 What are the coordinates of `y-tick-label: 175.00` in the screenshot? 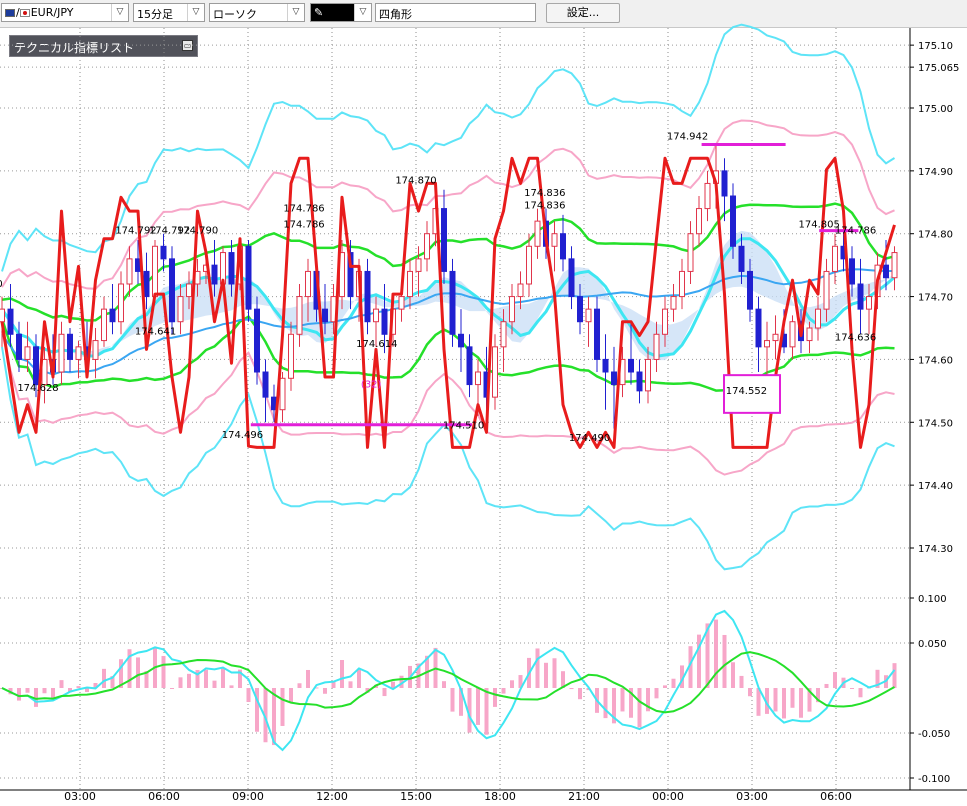 It's located at (935, 109).